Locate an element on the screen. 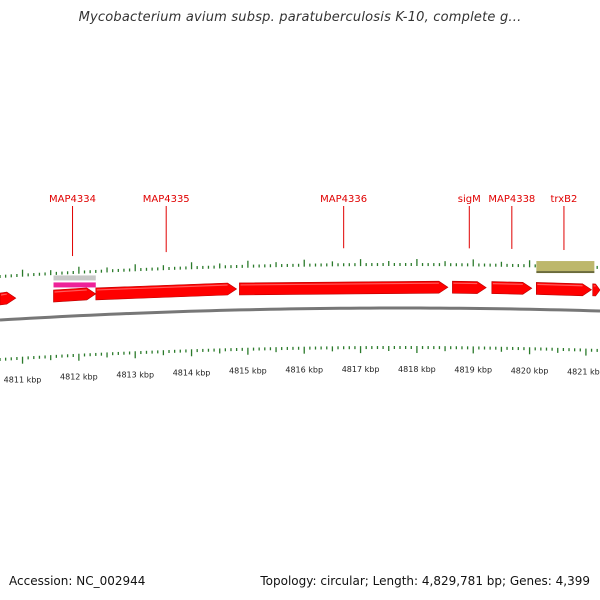 The image size is (600, 600). ruler-label: 4812 kbp is located at coordinates (79, 377).